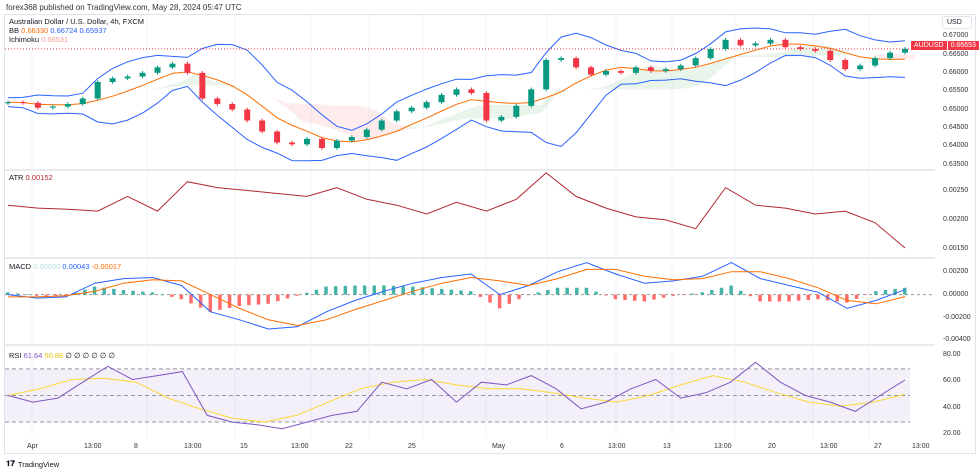 The height and width of the screenshot is (472, 980). What do you see at coordinates (76, 39) in the screenshot?
I see `ichimoku-legend: Ichimoku 0.66531` at bounding box center [76, 39].